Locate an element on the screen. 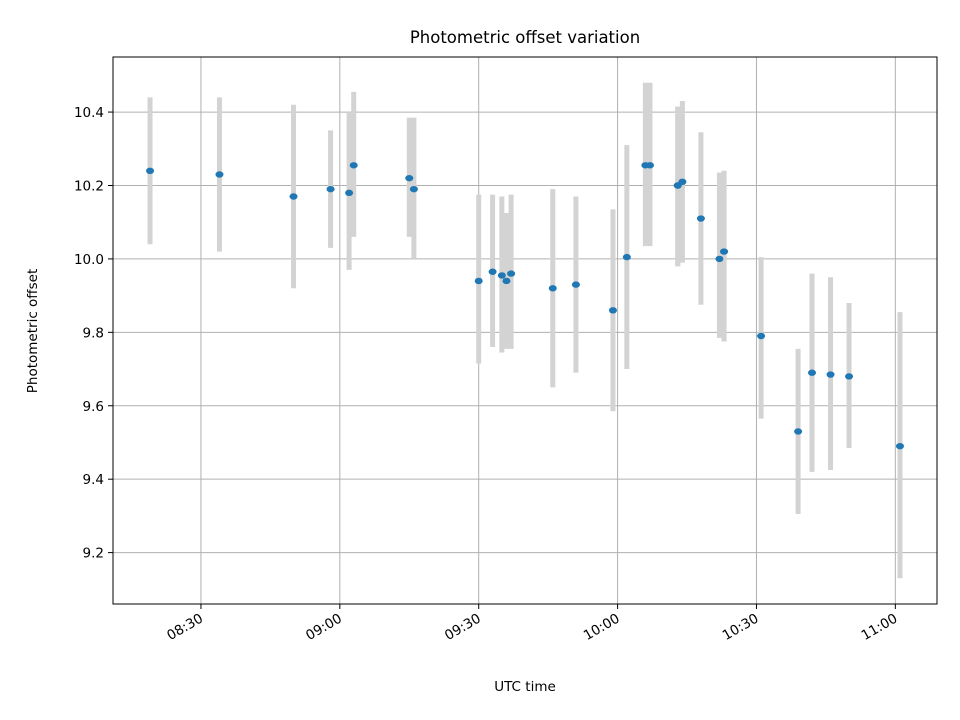 This screenshot has height=720, width=960. y-tick-label: 9.2 is located at coordinates (93, 554).